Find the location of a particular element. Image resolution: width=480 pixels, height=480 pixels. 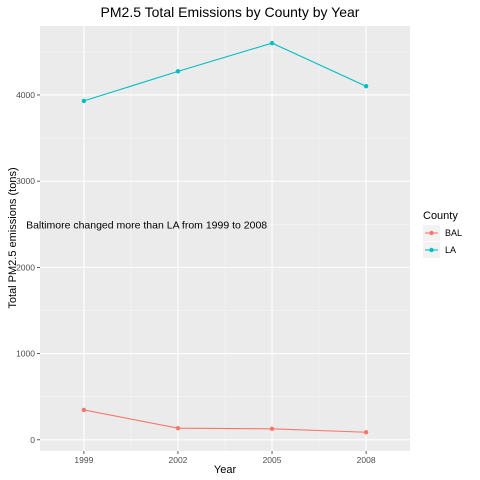

series-line-la is located at coordinates (225, 72).